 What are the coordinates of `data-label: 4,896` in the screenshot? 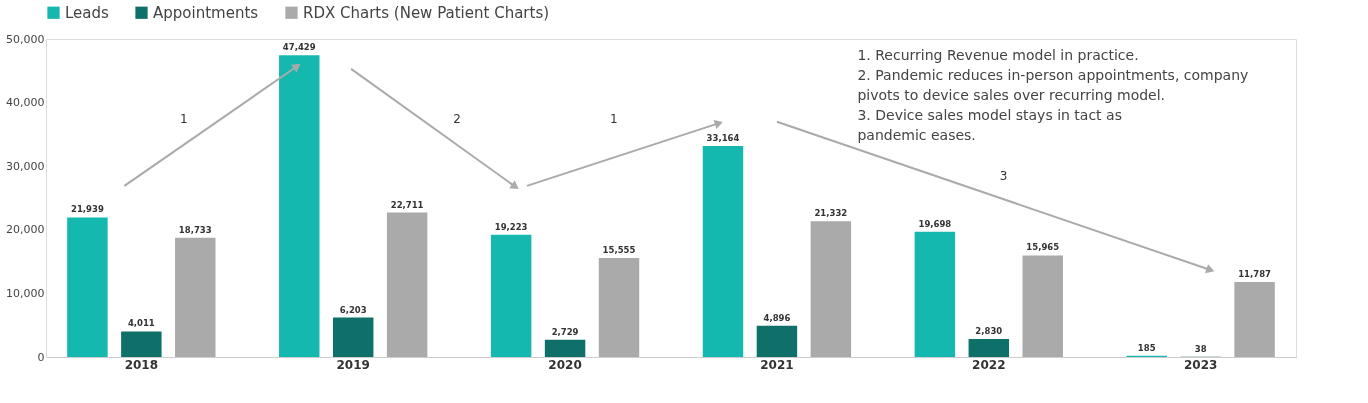 It's located at (777, 317).